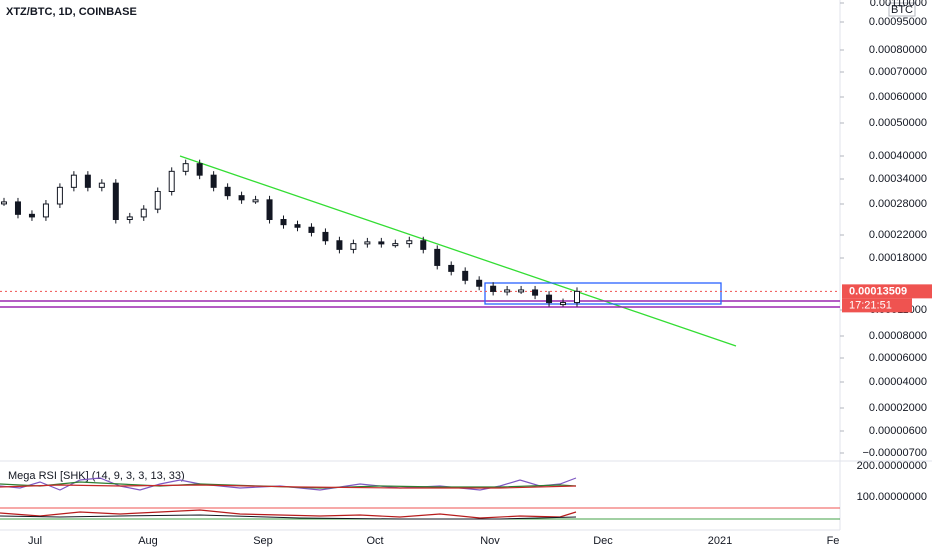 This screenshot has height=550, width=932. I want to click on last-price-box, so click(887, 291).